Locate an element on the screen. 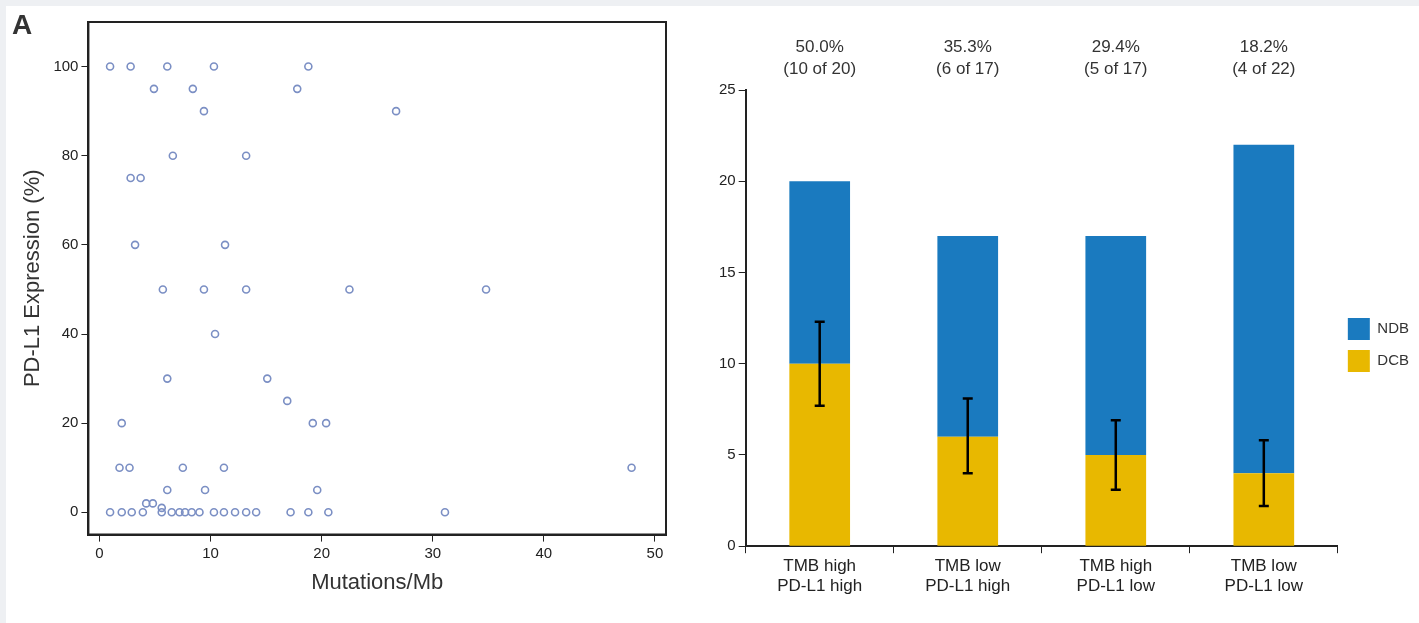 This screenshot has width=1419, height=623. y-tick-label: 80 is located at coordinates (70, 154).